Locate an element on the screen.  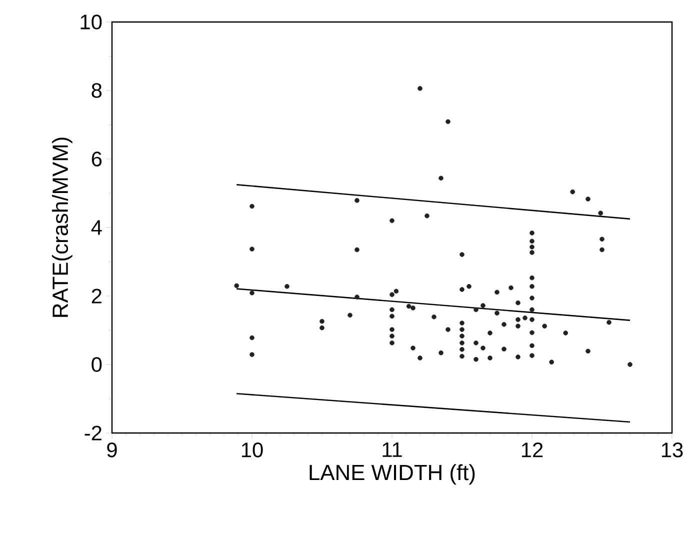
y-axis-title: RATE(crash/MVM) is located at coordinates (62, 227).